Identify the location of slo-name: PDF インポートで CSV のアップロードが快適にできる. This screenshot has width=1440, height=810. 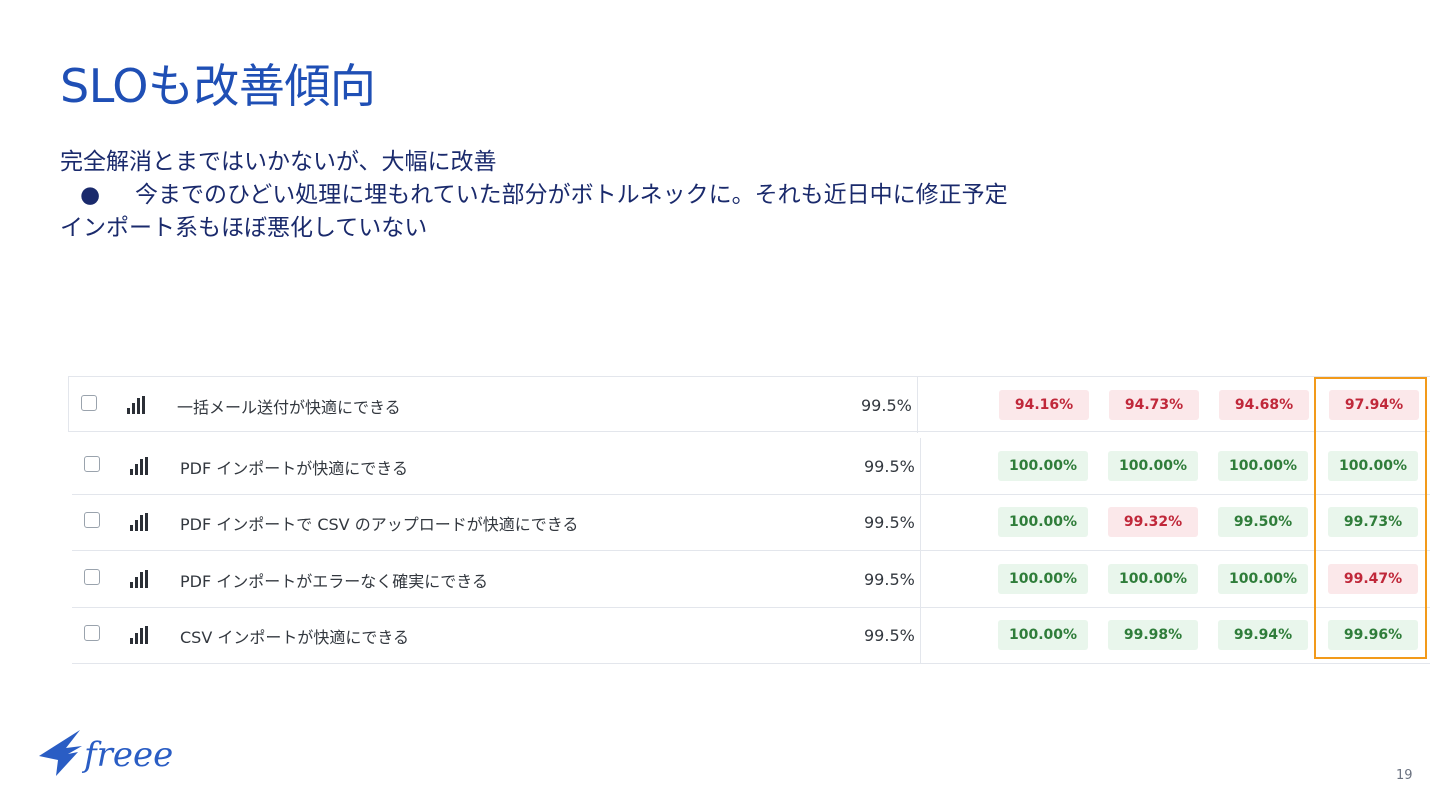
(379, 524).